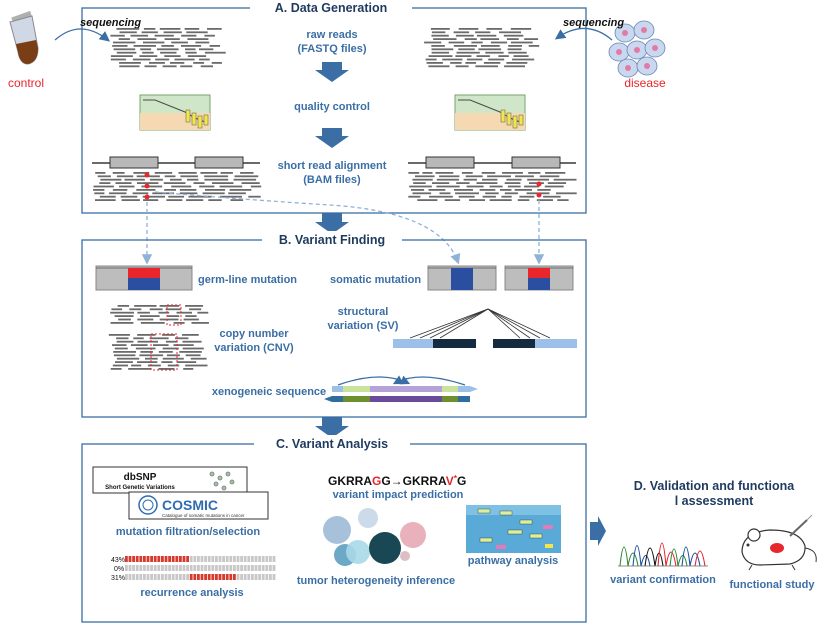  What do you see at coordinates (254, 348) in the screenshot?
I see `cnv-label-2: variation (CNV)` at bounding box center [254, 348].